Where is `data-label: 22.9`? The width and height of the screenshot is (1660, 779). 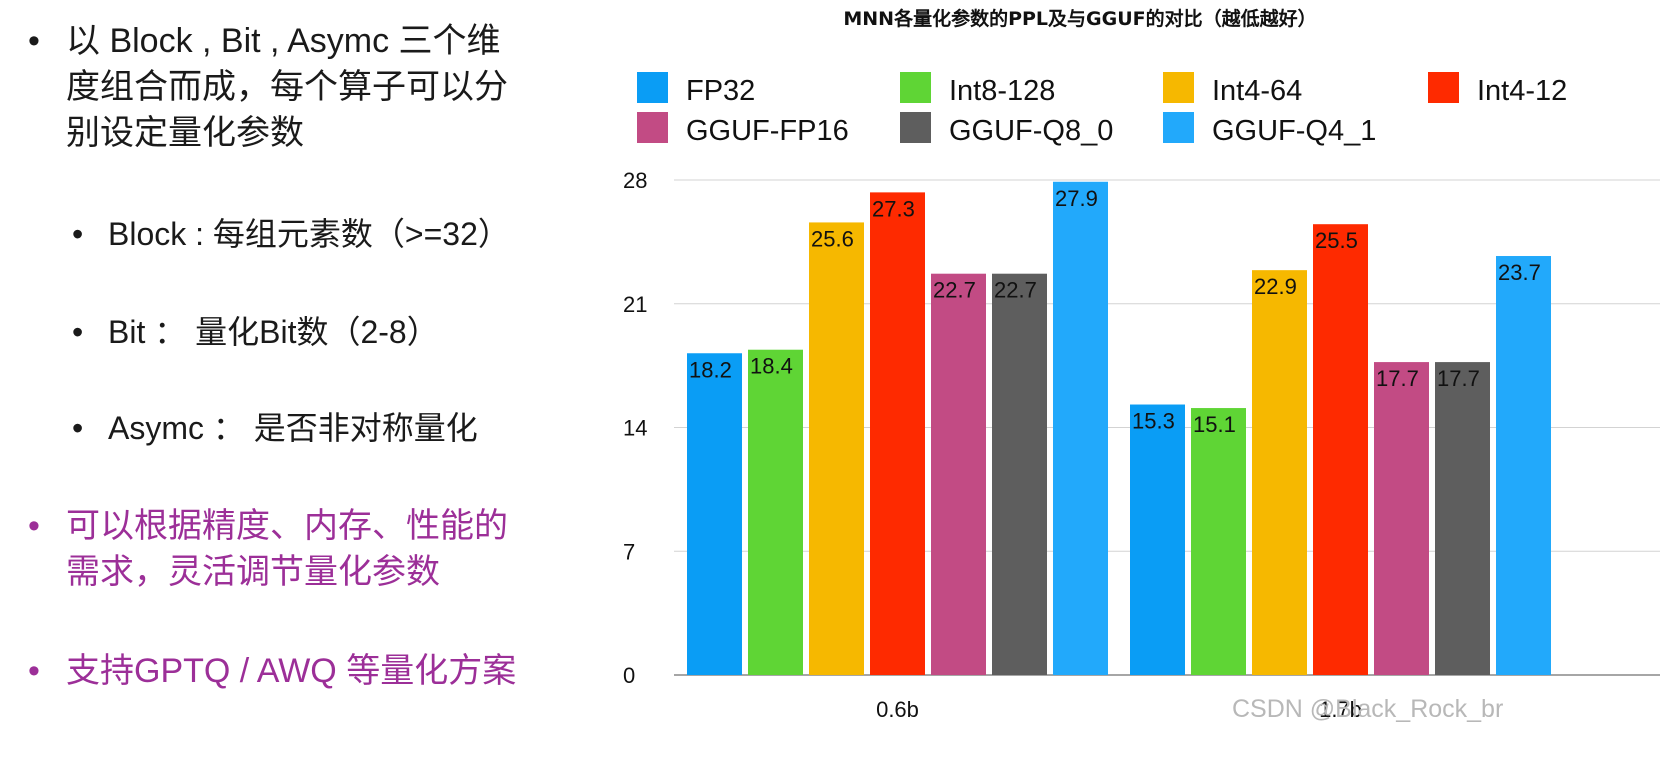 data-label: 22.9 is located at coordinates (1275, 286).